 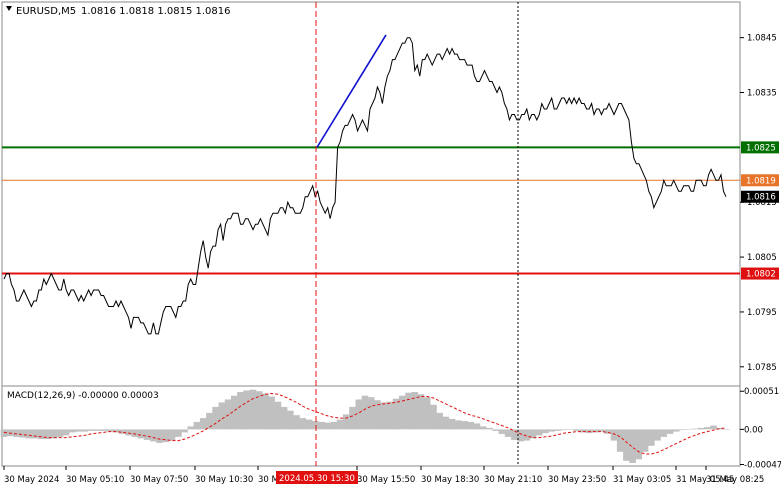 What do you see at coordinates (513, 480) in the screenshot?
I see `x-tick-label: 30 May 21:10` at bounding box center [513, 480].